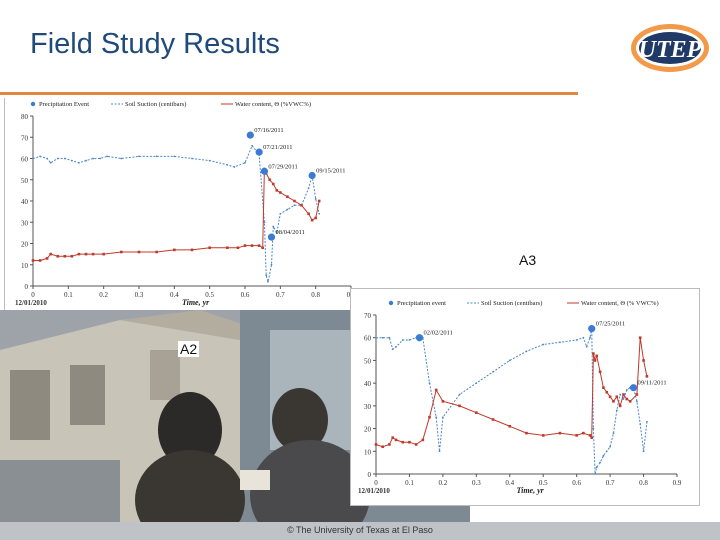 The width and height of the screenshot is (720, 540). I want to click on chart-2-ytick-label: 30, so click(368, 407).